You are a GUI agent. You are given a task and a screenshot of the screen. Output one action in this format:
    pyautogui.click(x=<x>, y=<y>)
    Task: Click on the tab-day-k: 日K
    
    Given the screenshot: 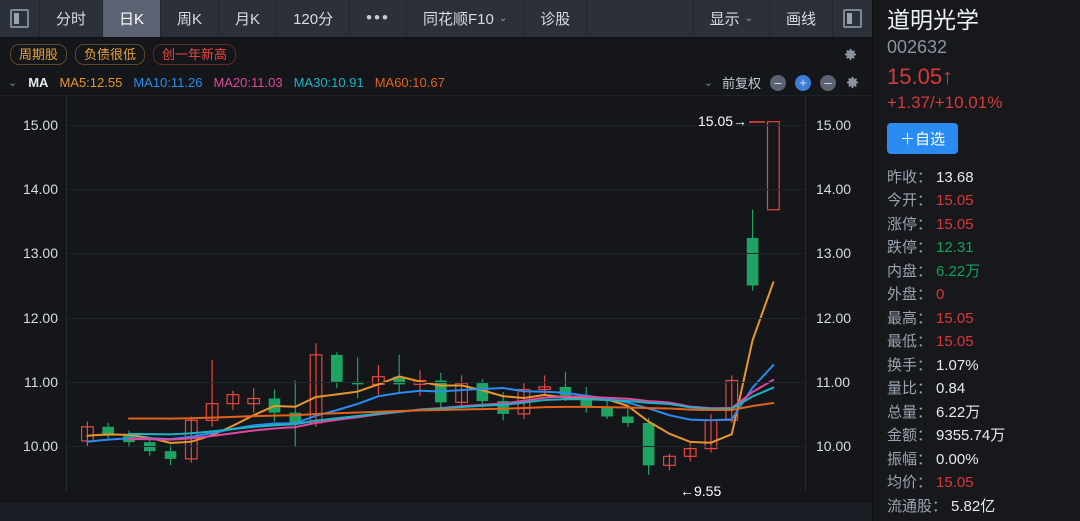 What is the action you would take?
    pyautogui.click(x=132, y=18)
    